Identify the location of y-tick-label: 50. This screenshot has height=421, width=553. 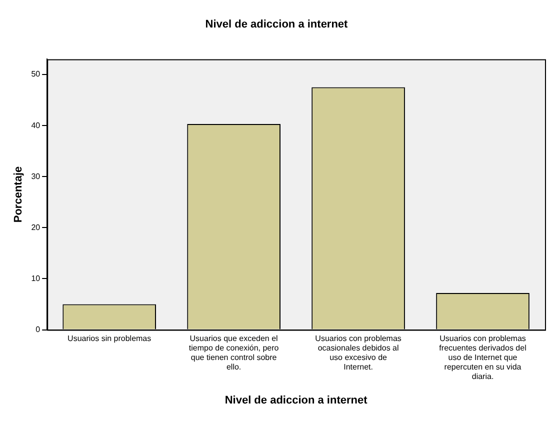
(36, 74).